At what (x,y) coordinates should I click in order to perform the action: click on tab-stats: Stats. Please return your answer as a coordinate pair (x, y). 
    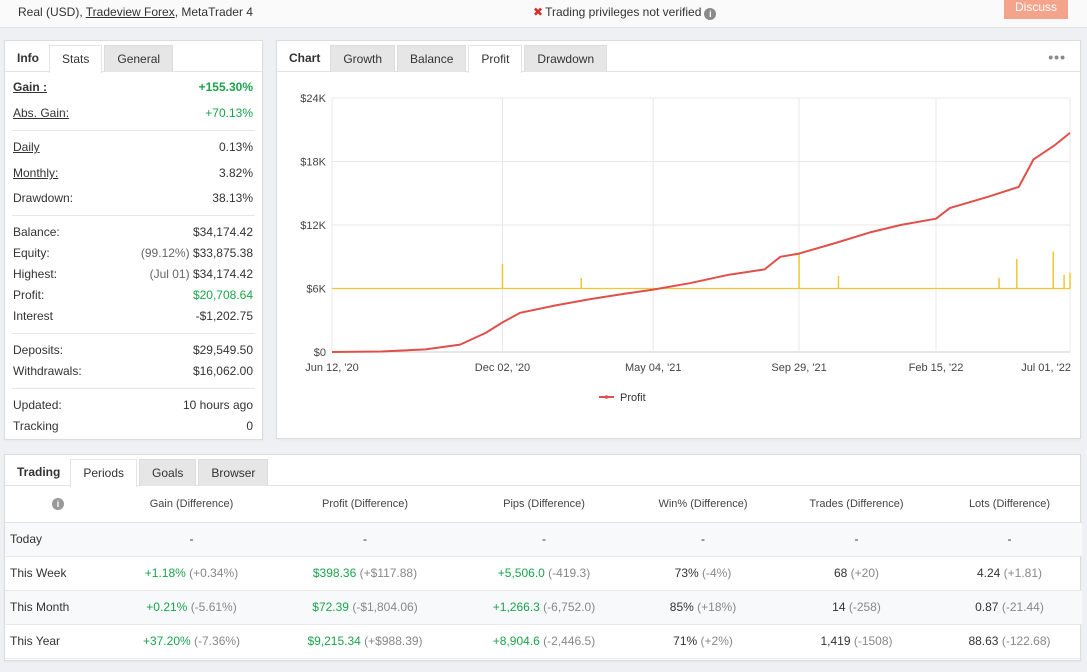
    Looking at the image, I should click on (76, 59).